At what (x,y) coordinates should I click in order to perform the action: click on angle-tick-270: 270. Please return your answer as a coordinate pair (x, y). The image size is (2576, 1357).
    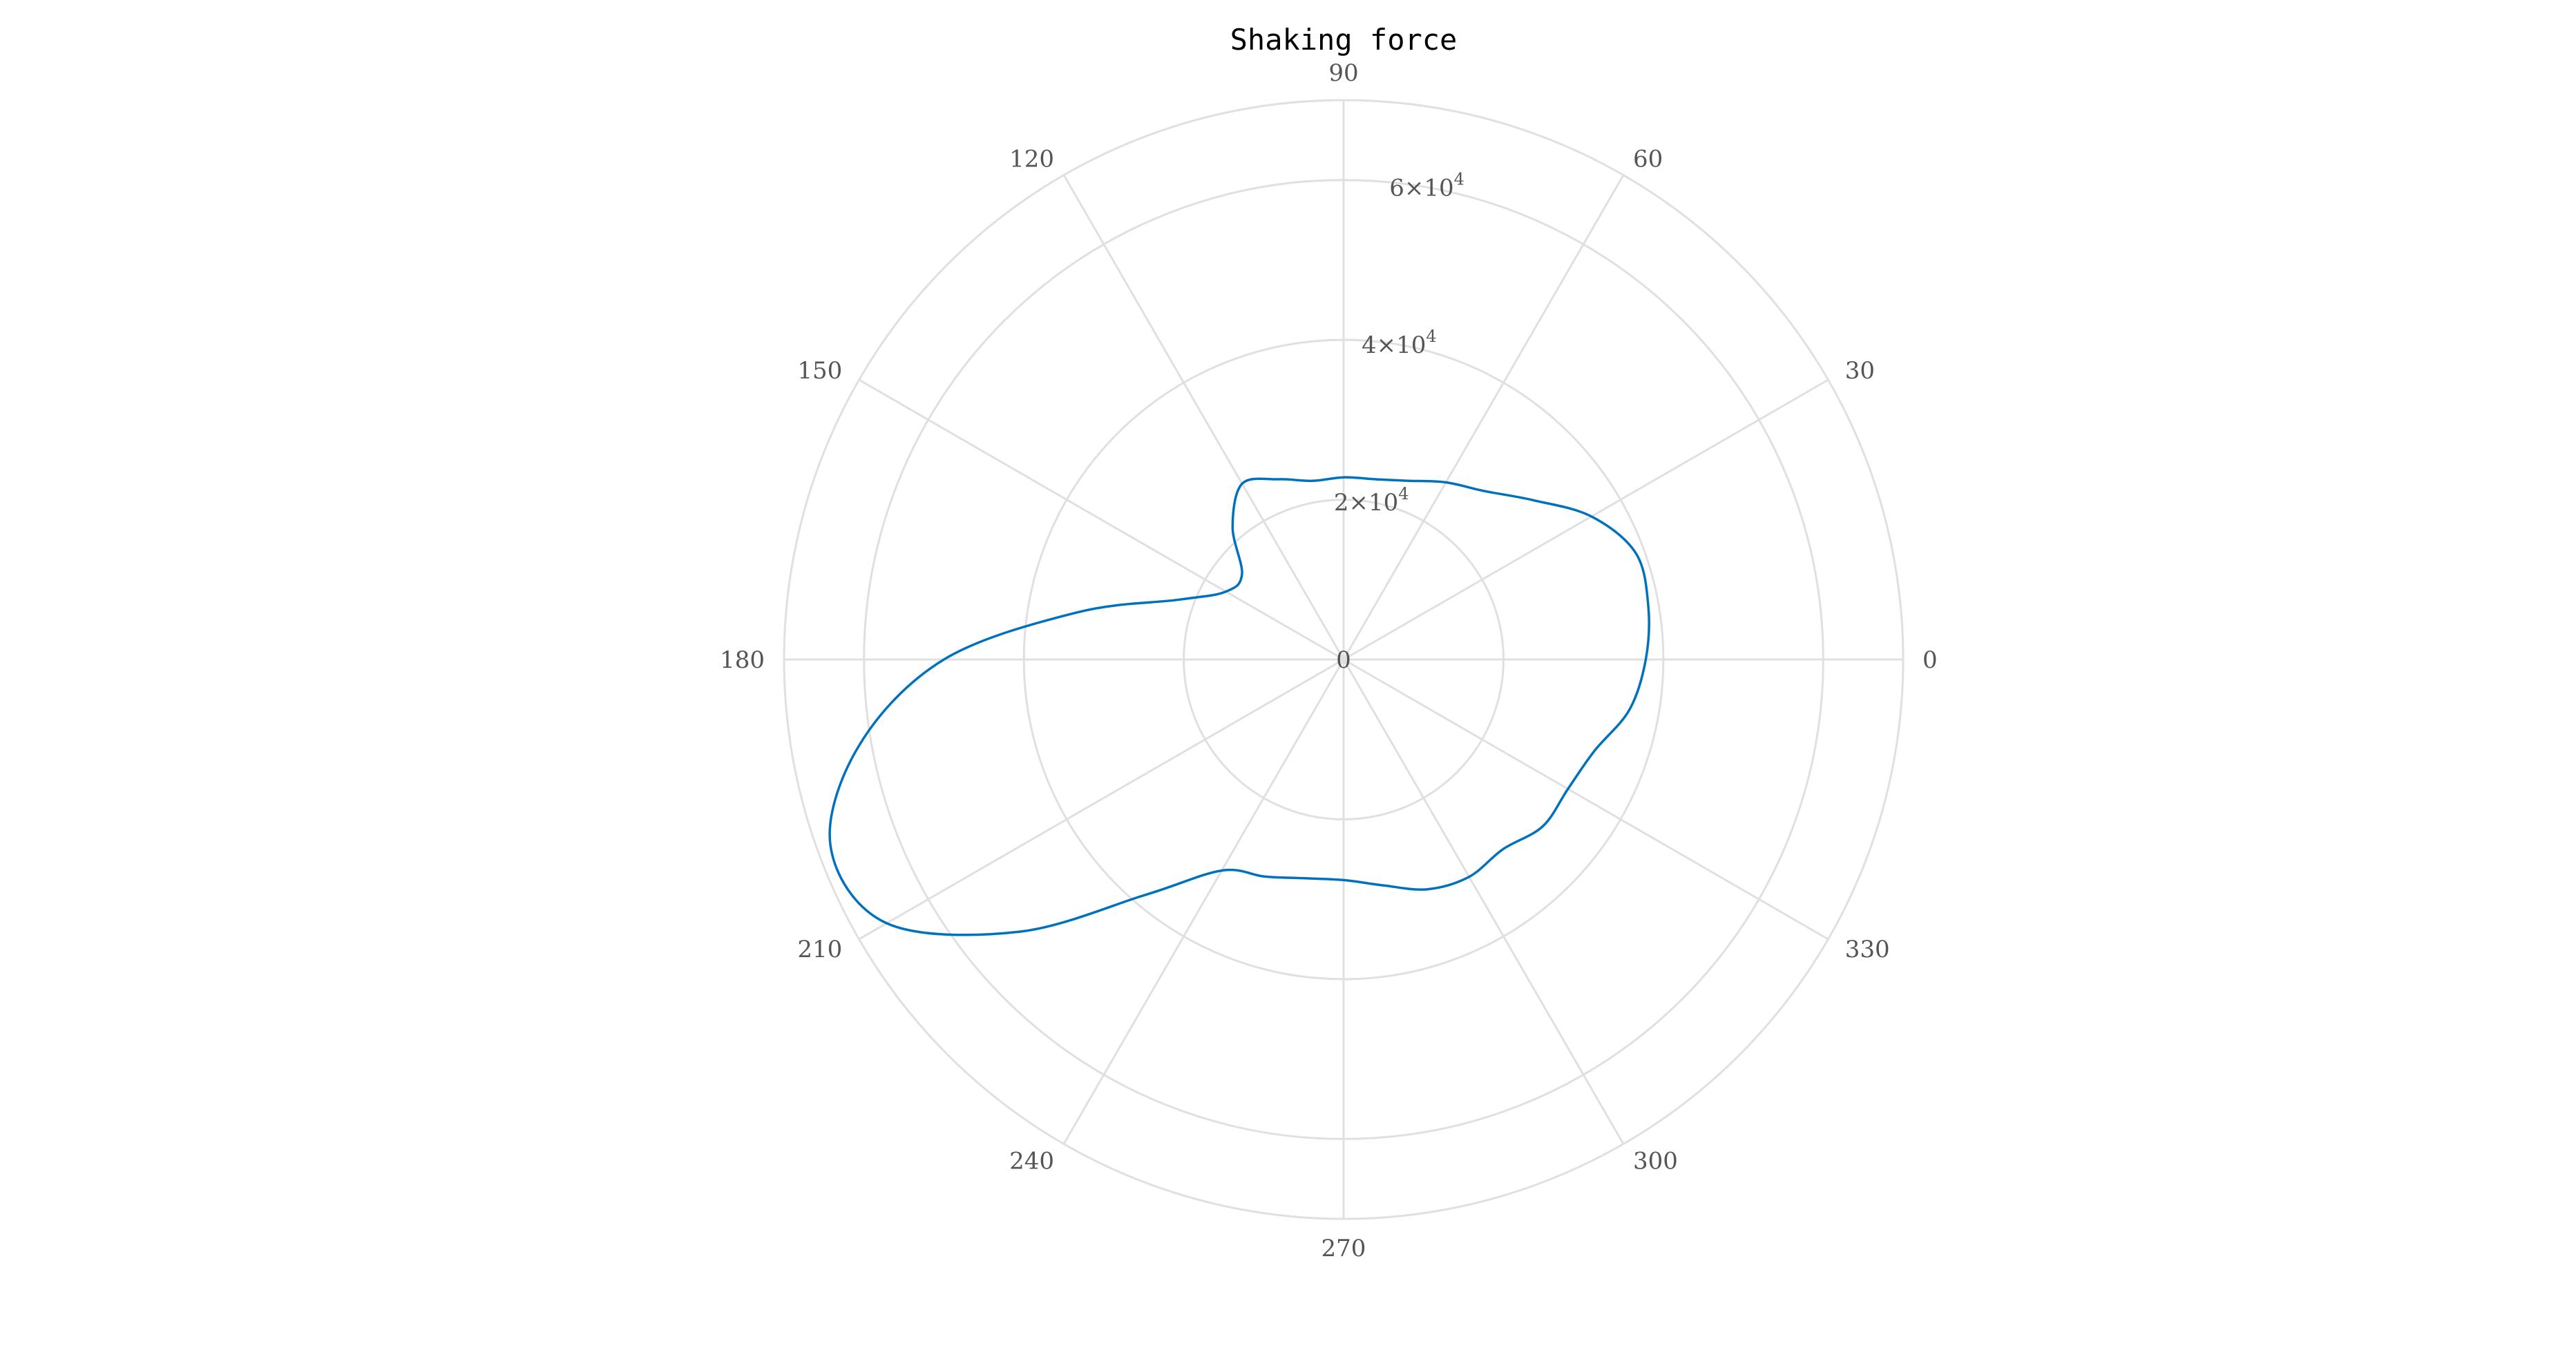
    Looking at the image, I should click on (1344, 1248).